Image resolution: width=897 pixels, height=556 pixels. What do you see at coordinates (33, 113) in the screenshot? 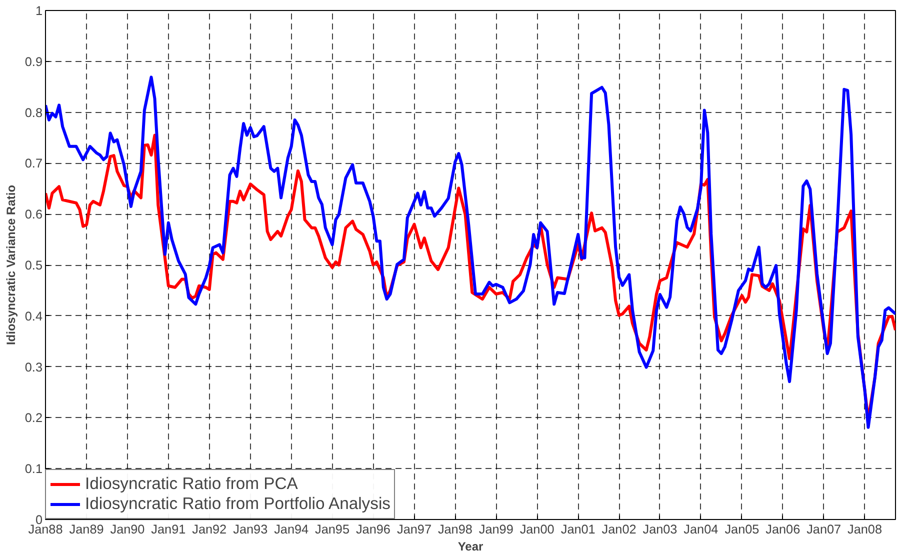
I see `y-tick-label: 0.8` at bounding box center [33, 113].